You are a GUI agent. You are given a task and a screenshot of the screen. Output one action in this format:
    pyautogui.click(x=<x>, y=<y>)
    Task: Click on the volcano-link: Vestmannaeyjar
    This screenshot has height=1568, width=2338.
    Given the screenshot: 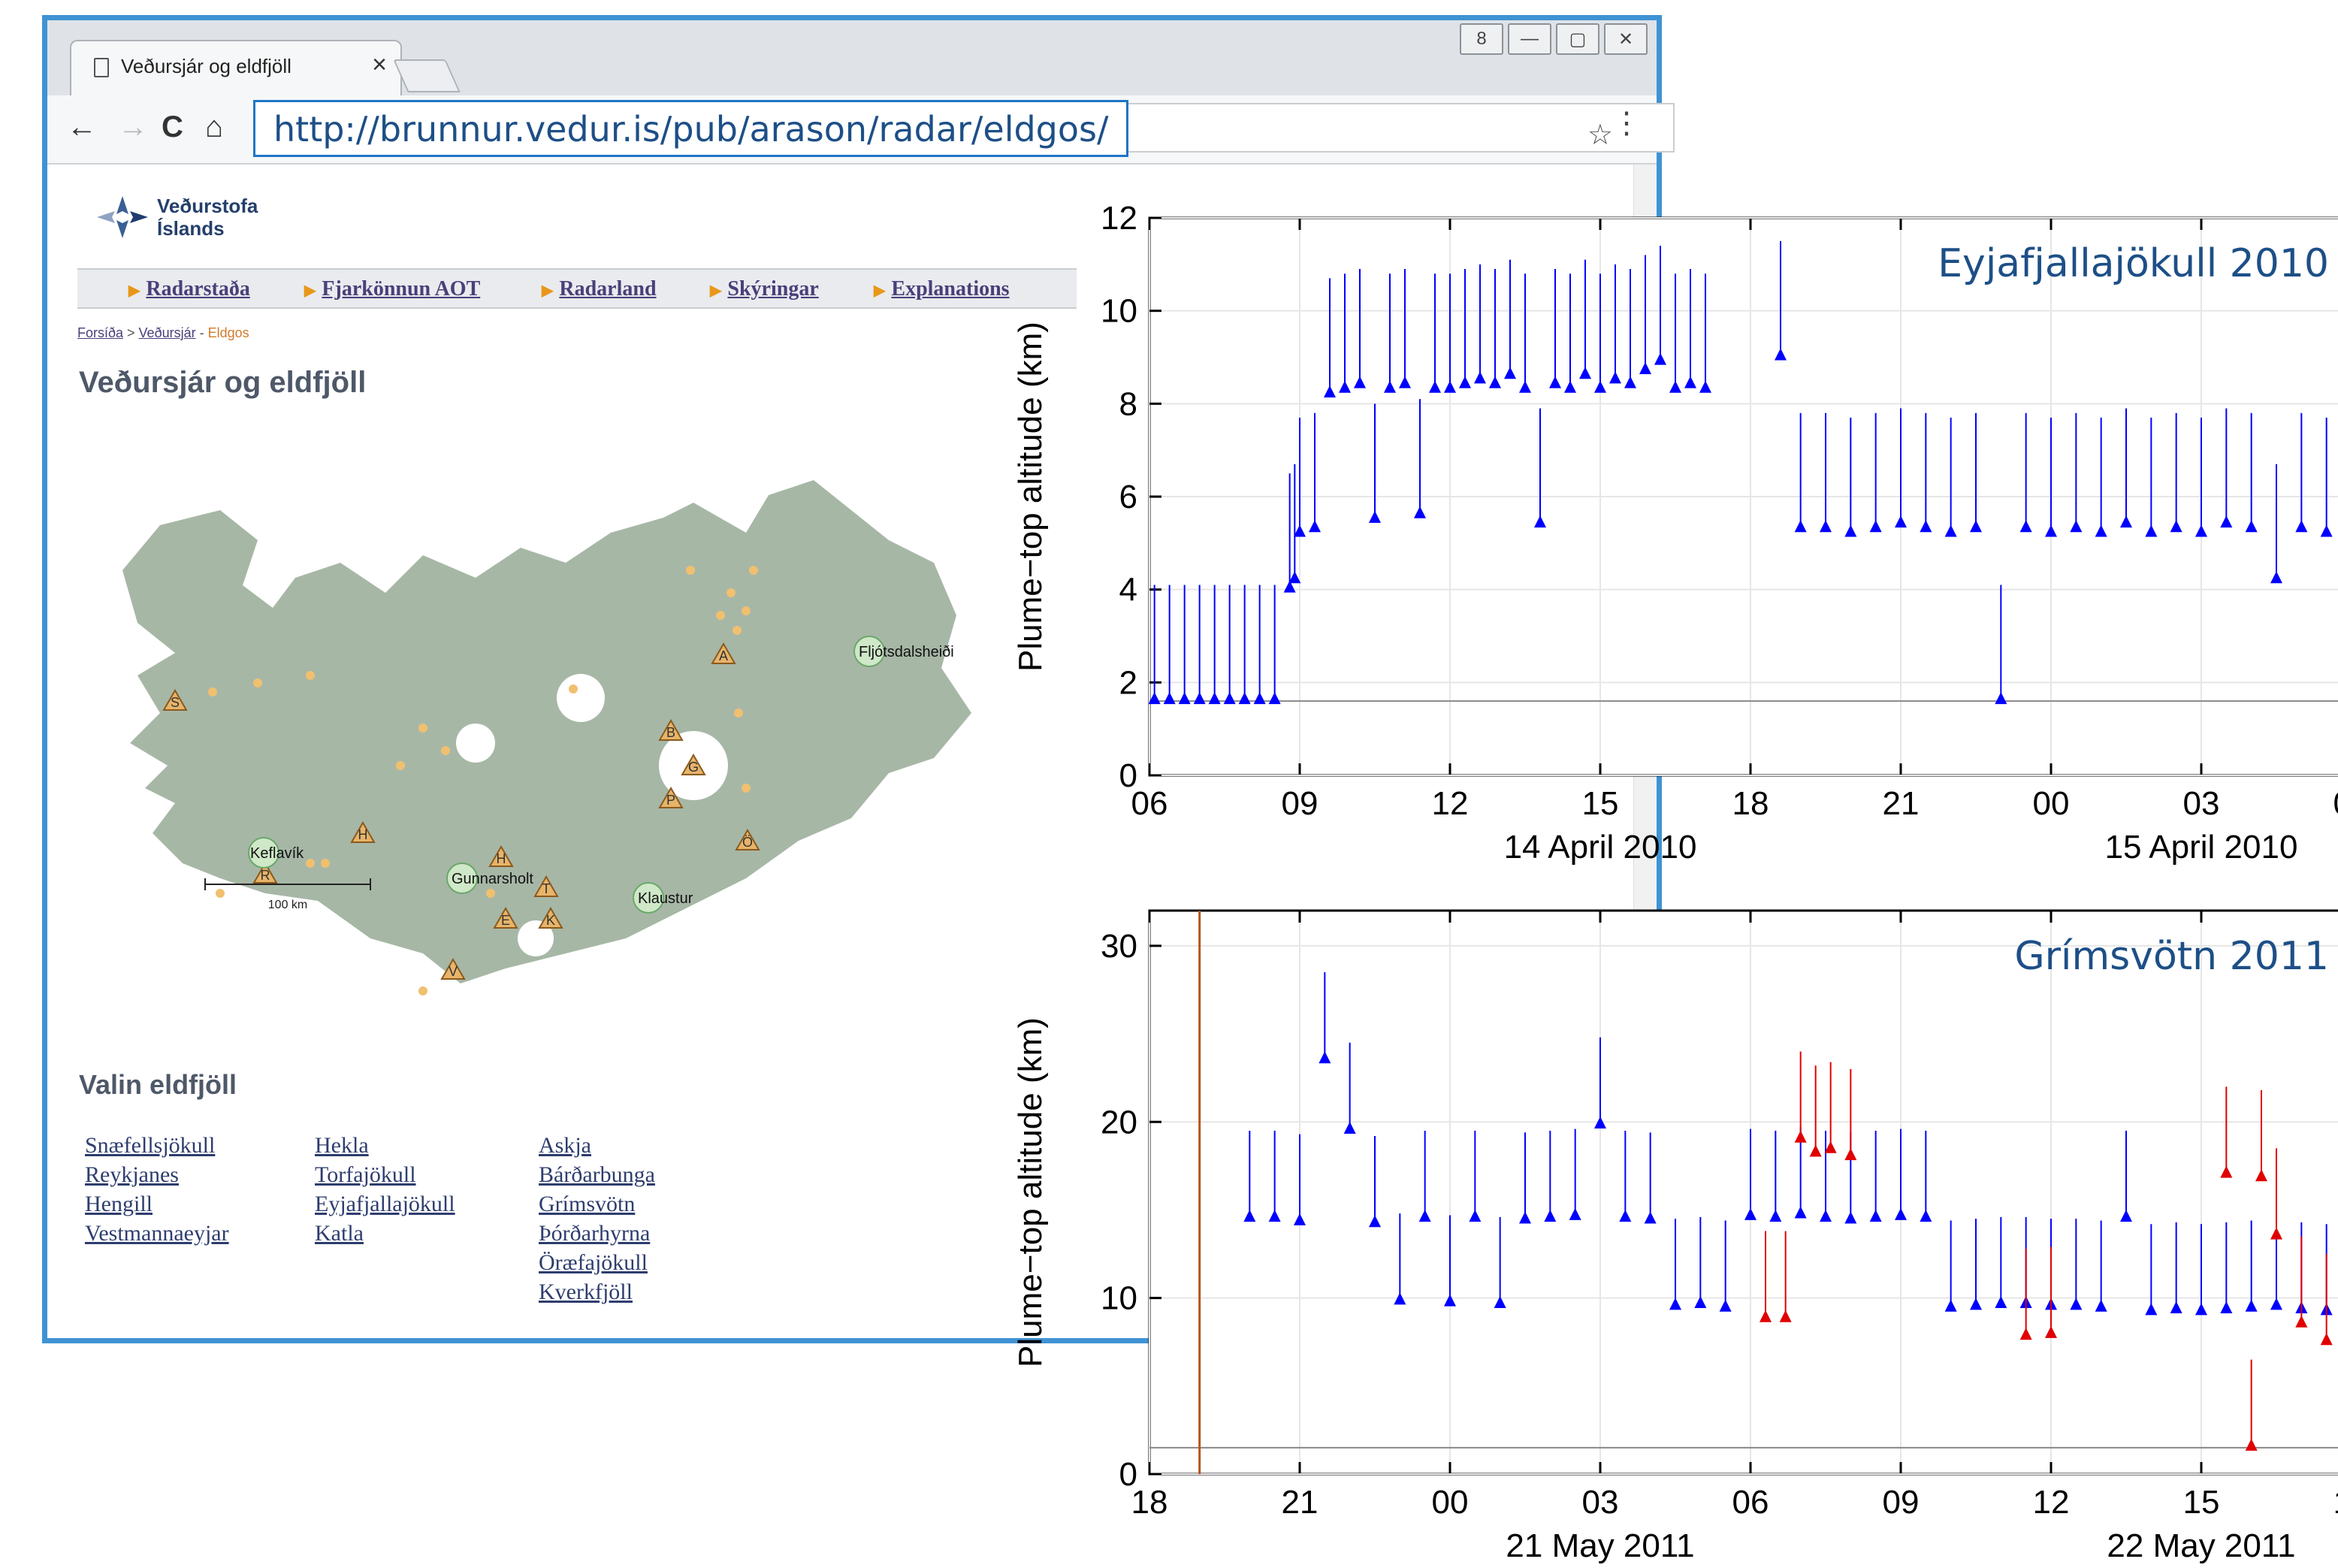 What is the action you would take?
    pyautogui.click(x=157, y=1233)
    